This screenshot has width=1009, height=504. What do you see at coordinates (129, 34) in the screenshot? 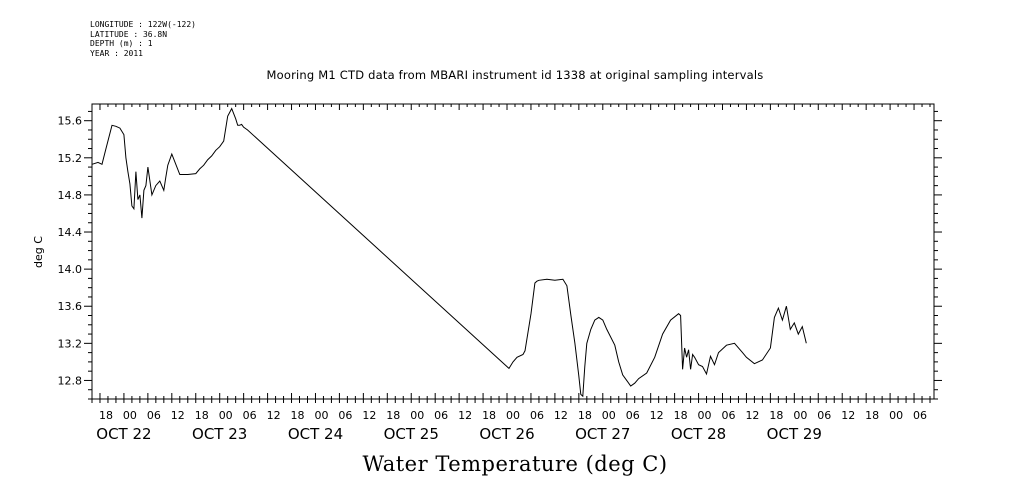
I see `latitude-label: LATITUDE : 36.8N` at bounding box center [129, 34].